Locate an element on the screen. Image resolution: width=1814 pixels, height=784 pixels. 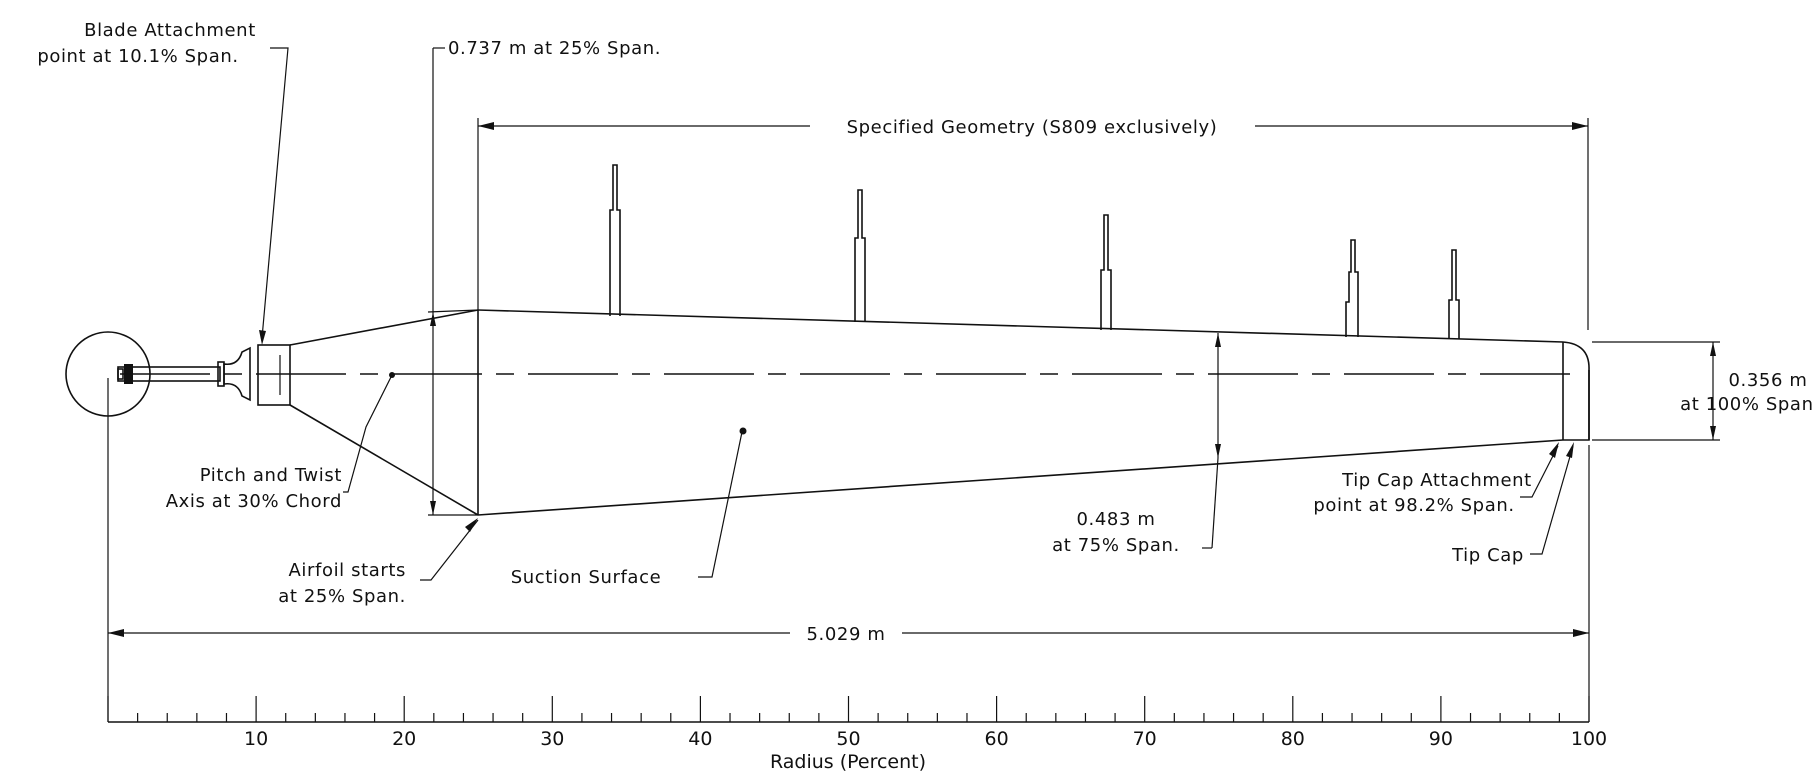
tip-chord-dimension is located at coordinates (1656, 391).